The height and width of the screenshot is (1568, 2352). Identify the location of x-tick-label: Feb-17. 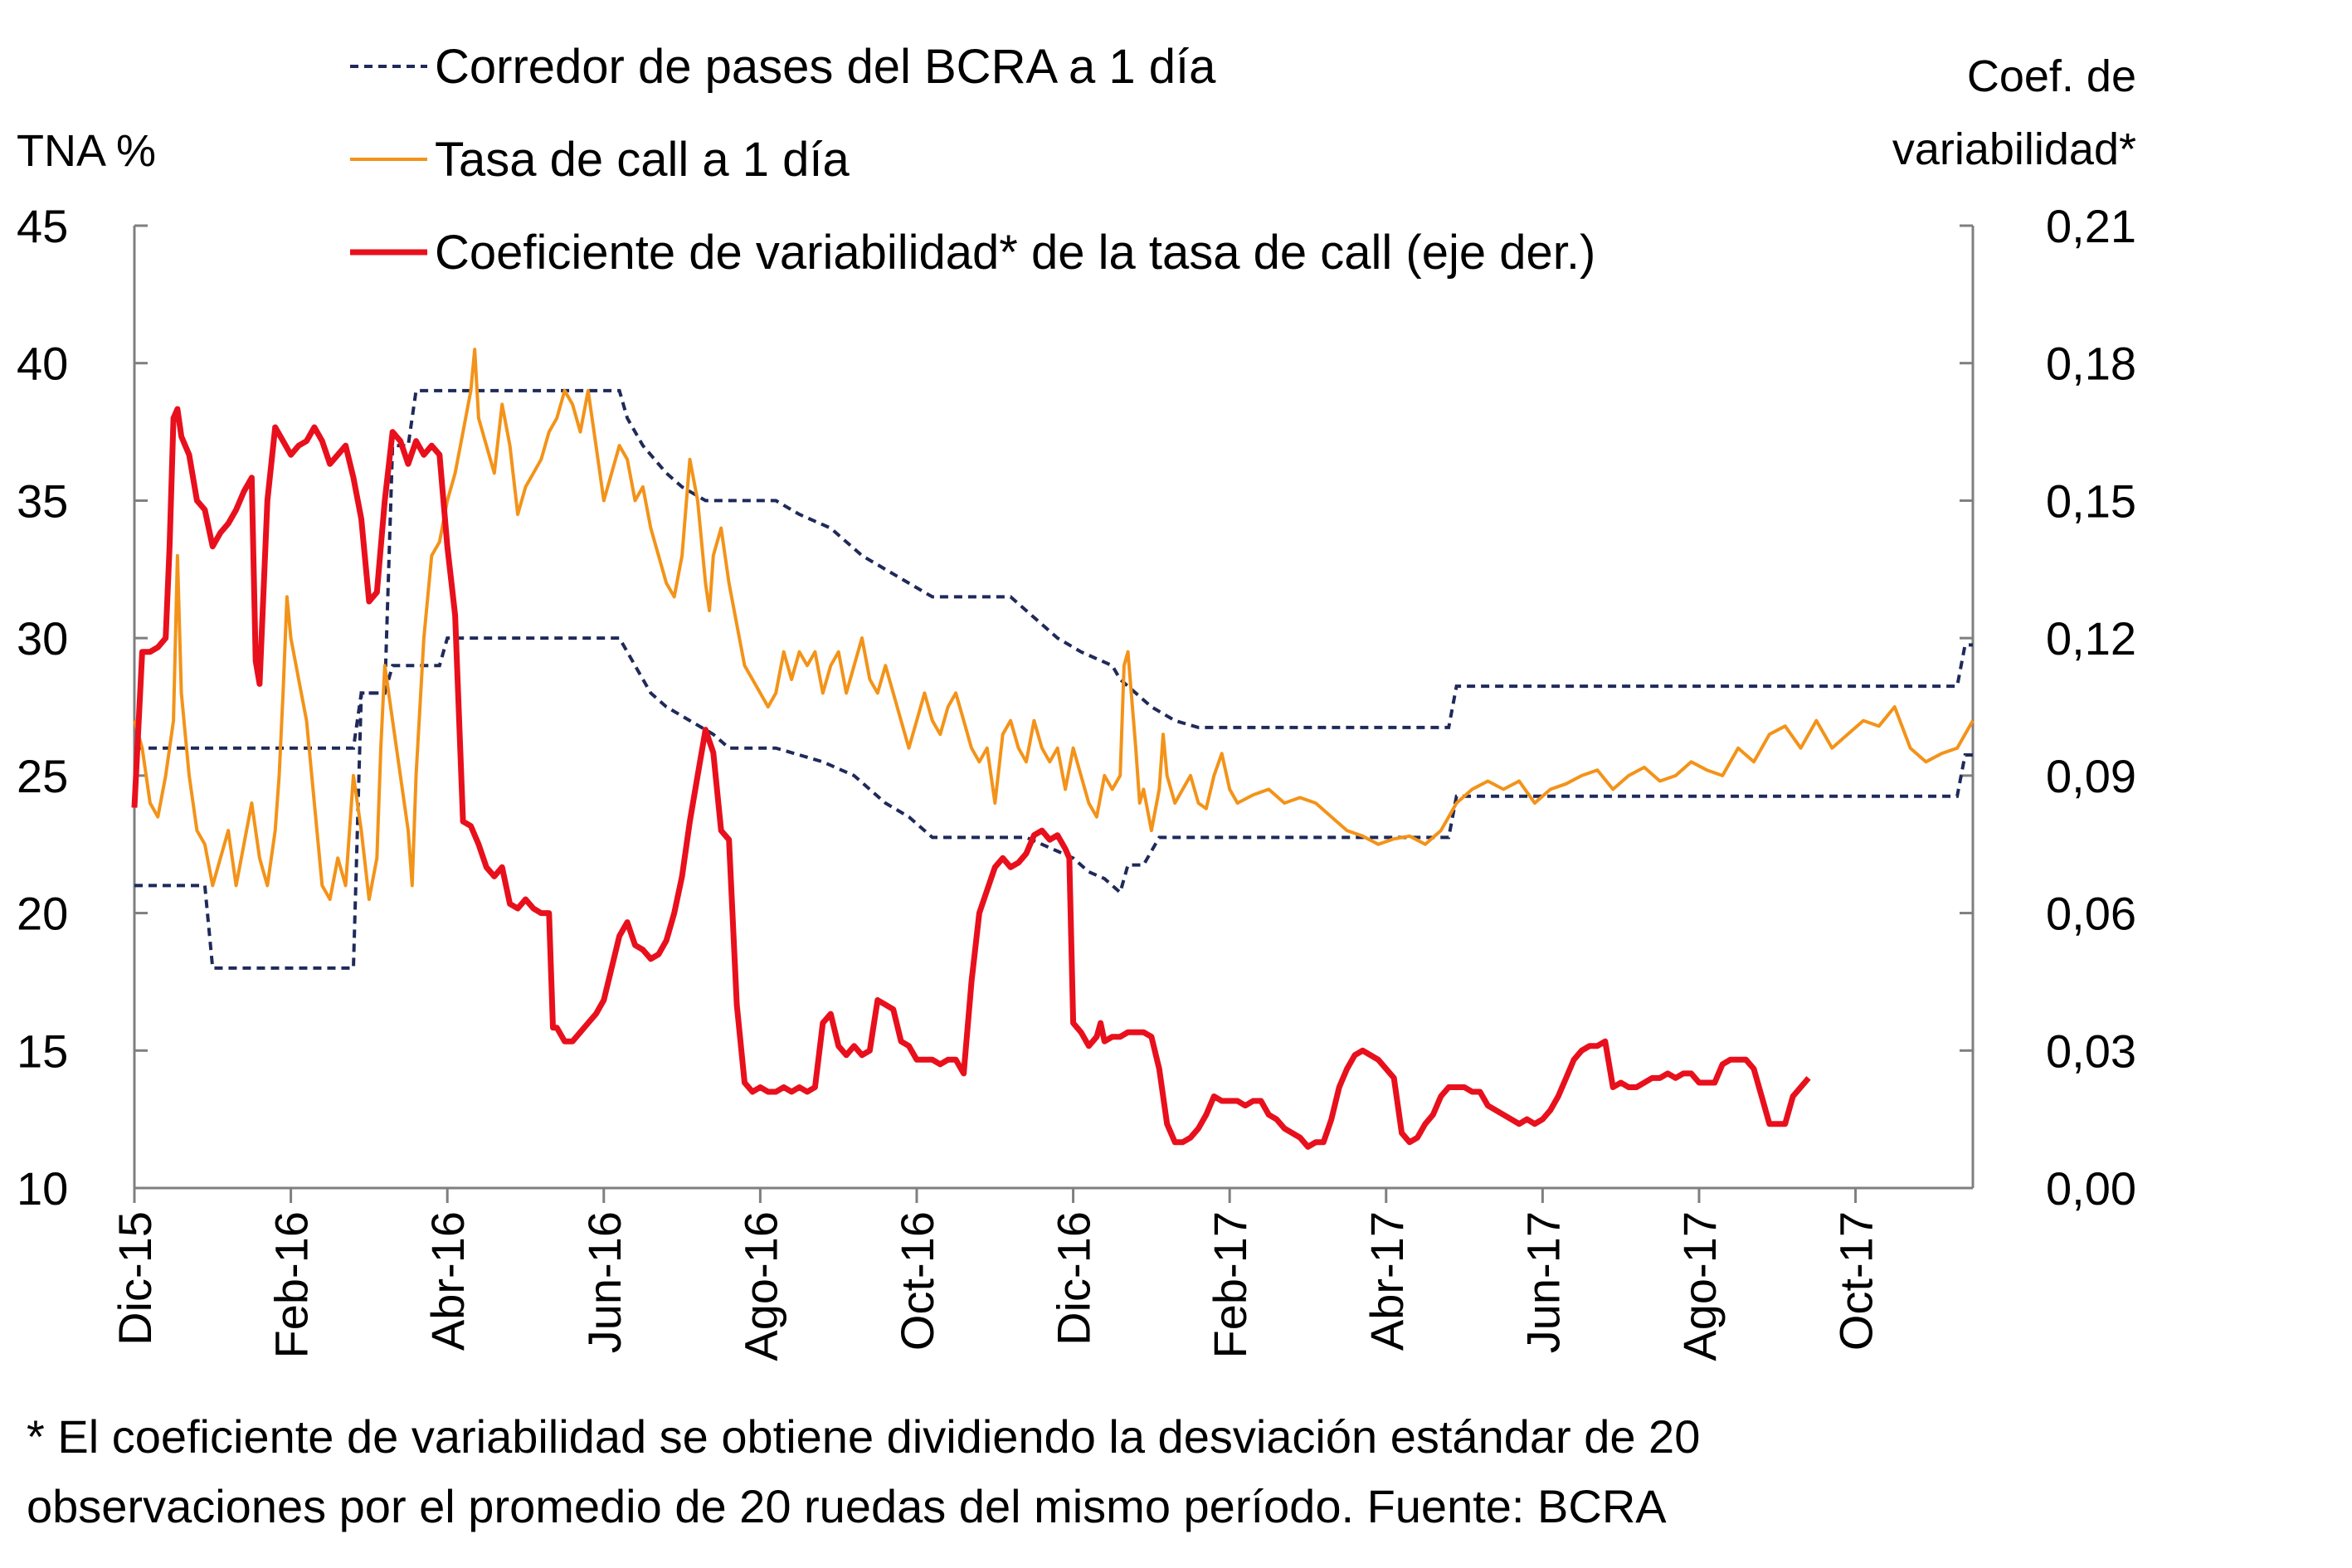
(1230, 1284).